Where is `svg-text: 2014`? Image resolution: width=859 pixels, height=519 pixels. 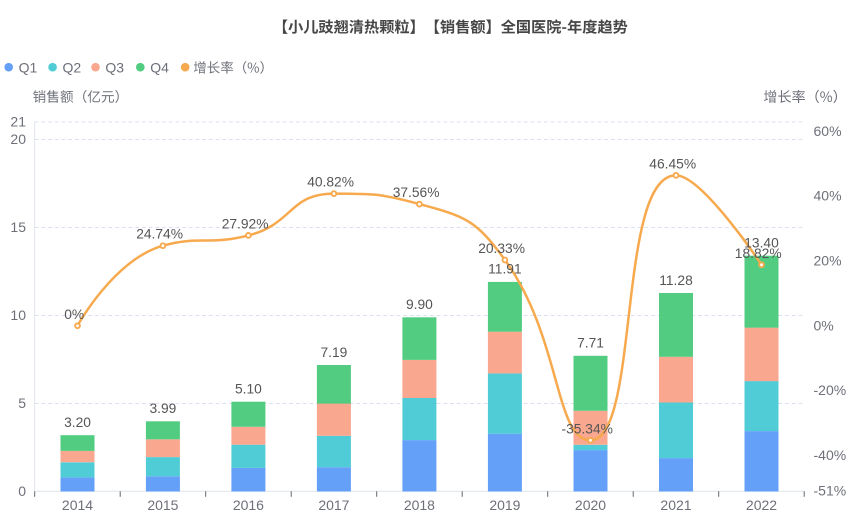 svg-text: 2014 is located at coordinates (77, 505).